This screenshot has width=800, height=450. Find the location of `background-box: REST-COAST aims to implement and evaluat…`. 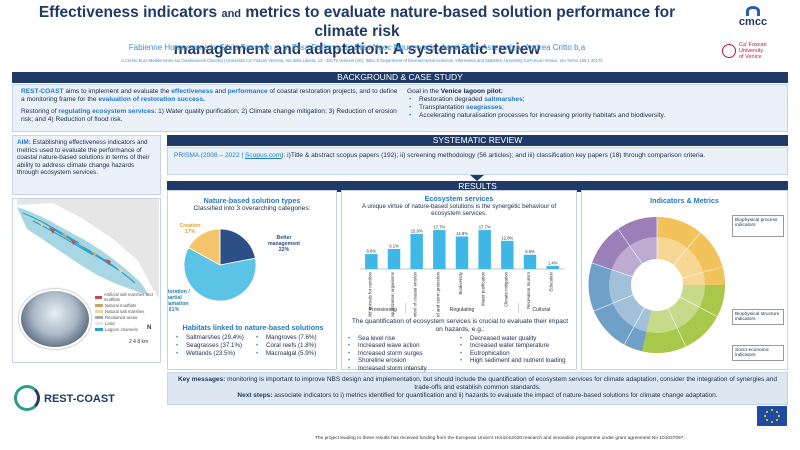

background-box: REST-COAST aims to implement and evaluat… is located at coordinates (400, 108).